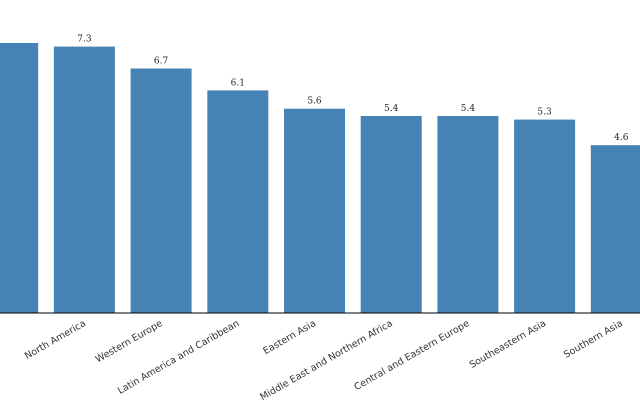  Describe the element at coordinates (84, 40) in the screenshot. I see `bar-value-label: 7.3` at that location.